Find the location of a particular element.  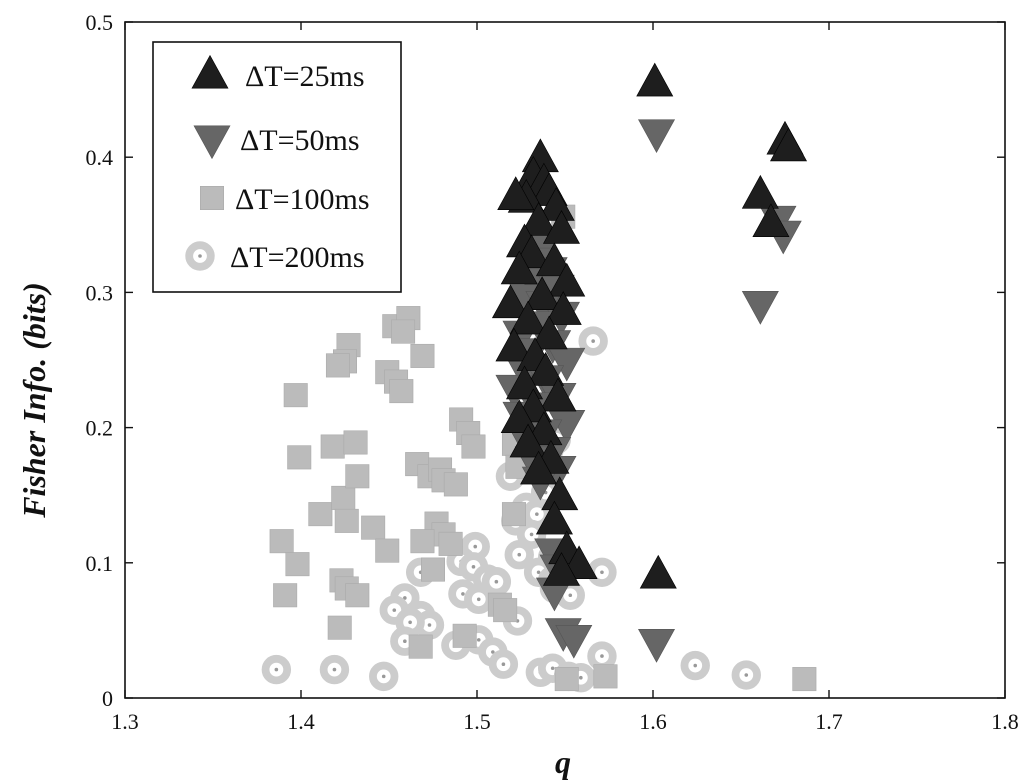

y-axis-title: Fisher Info. (bits) is located at coordinates (34, 400).